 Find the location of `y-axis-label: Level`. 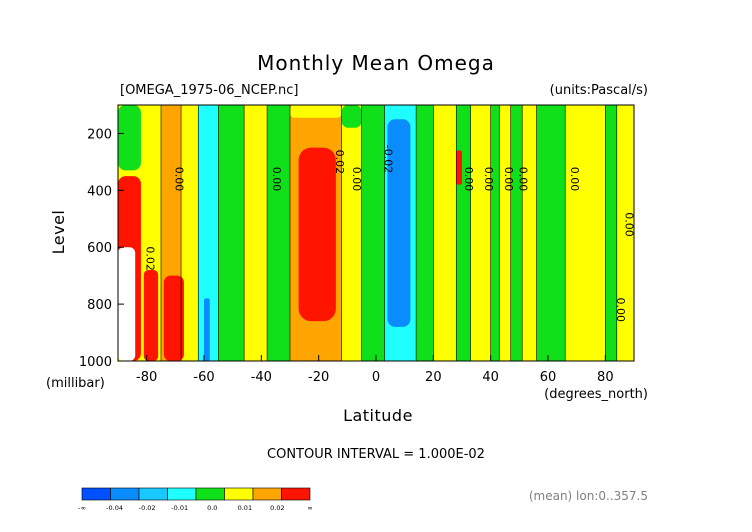

y-axis-label: Level is located at coordinates (58, 232).